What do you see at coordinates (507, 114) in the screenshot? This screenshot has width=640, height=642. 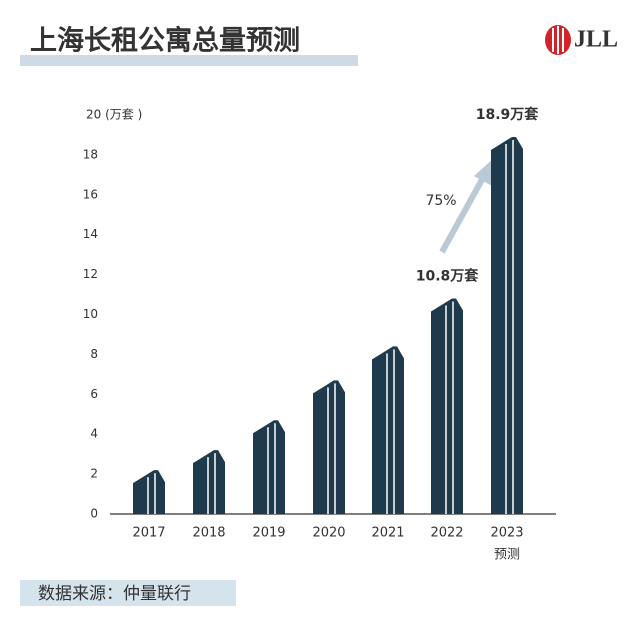 I see `value-label: 18.9万套` at bounding box center [507, 114].